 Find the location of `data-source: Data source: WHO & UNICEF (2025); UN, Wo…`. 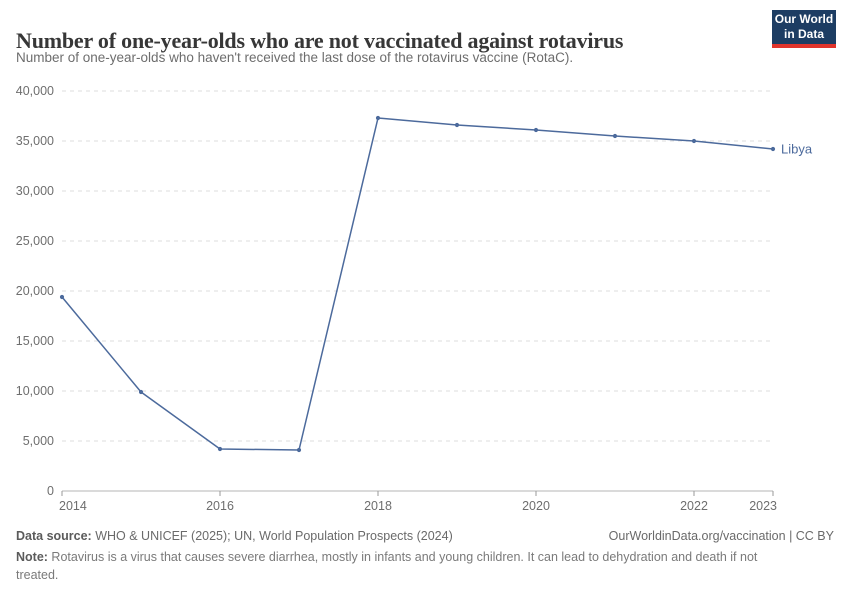

data-source: Data source: WHO & UNICEF (2025); UN, Wo… is located at coordinates (234, 536).